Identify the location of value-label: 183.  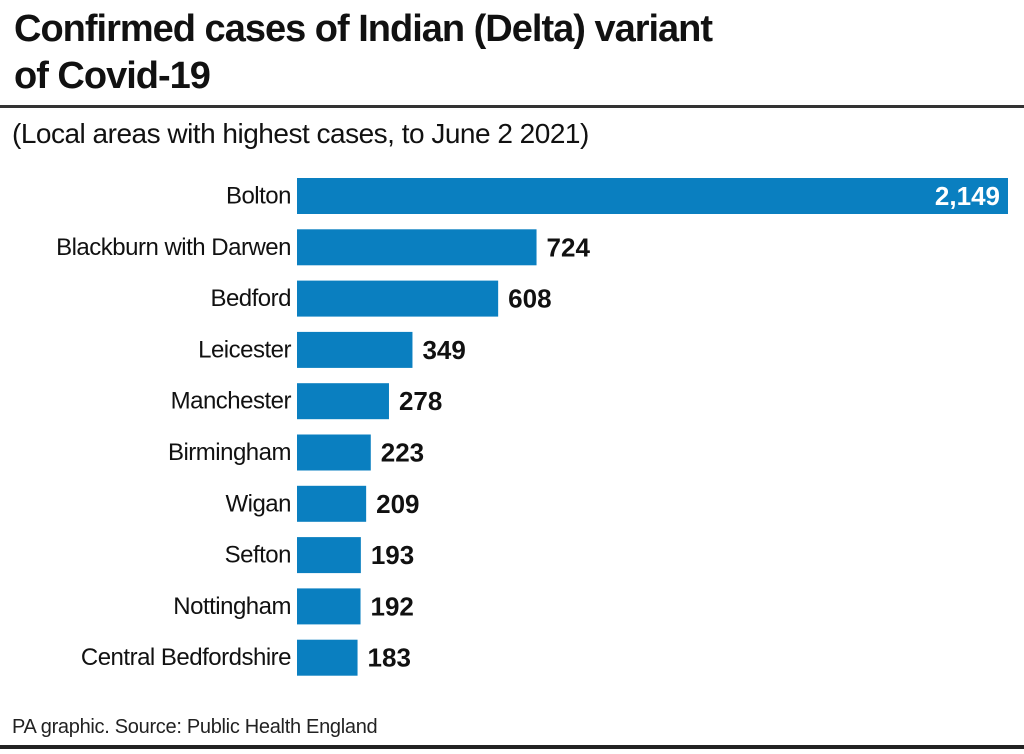
(389, 658).